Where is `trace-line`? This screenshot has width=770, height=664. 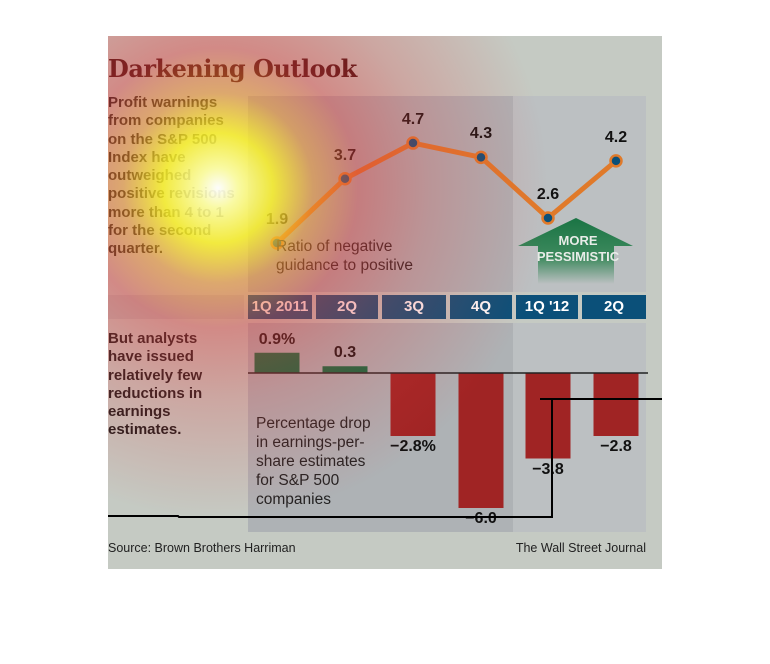
trace-line is located at coordinates (385, 458).